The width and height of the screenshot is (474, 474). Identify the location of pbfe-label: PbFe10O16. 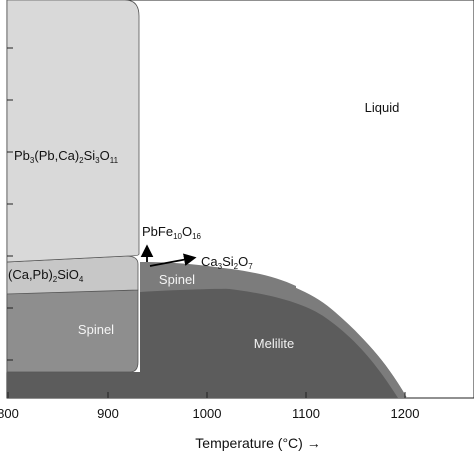
(172, 232).